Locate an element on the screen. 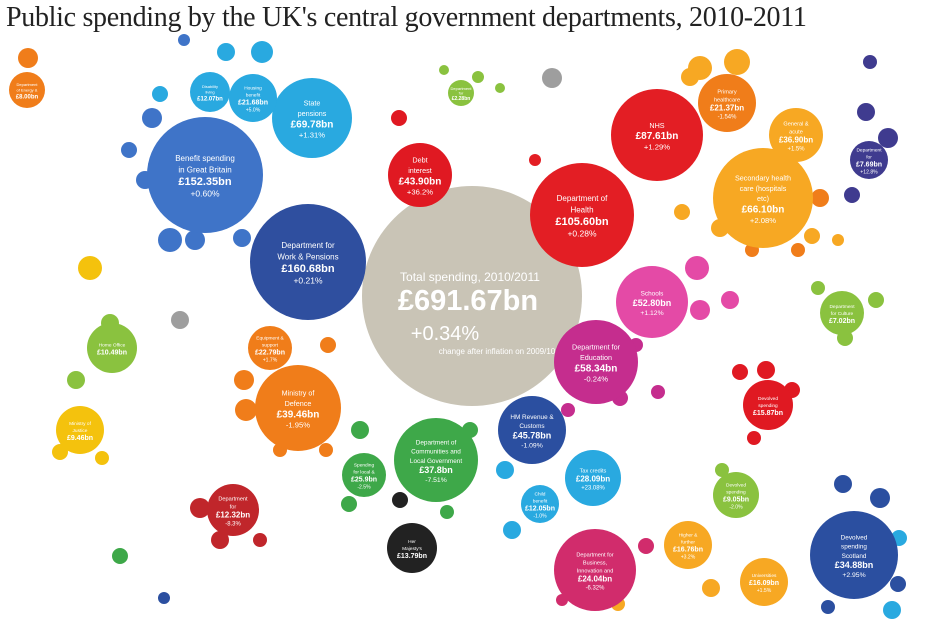  wales-name-label: Devolved is located at coordinates (768, 399).